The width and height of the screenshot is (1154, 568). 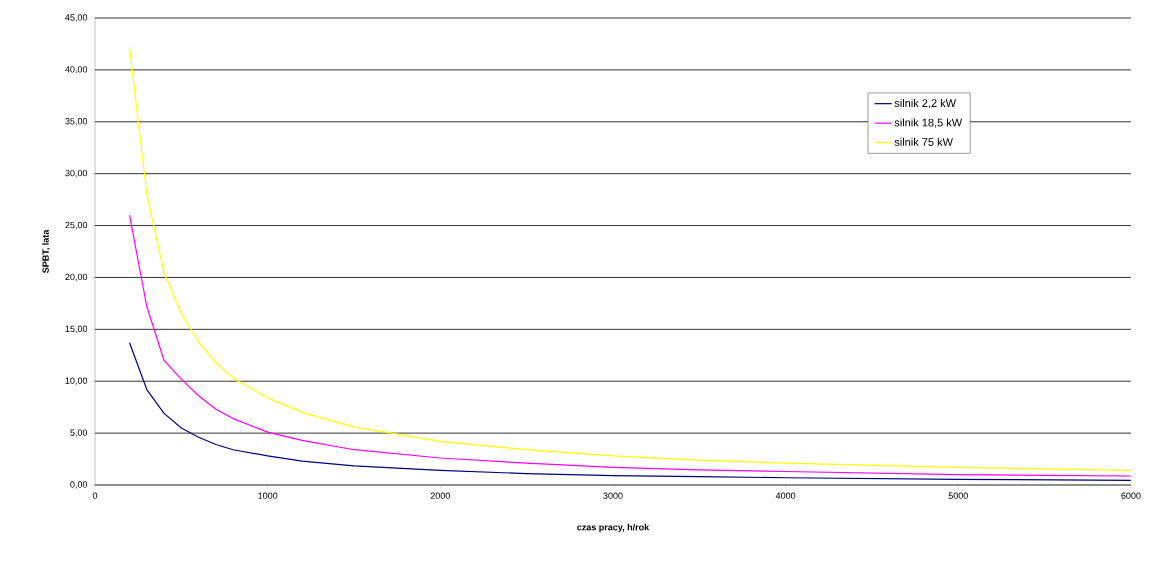 I want to click on x-tick-label: 5000, so click(x=958, y=495).